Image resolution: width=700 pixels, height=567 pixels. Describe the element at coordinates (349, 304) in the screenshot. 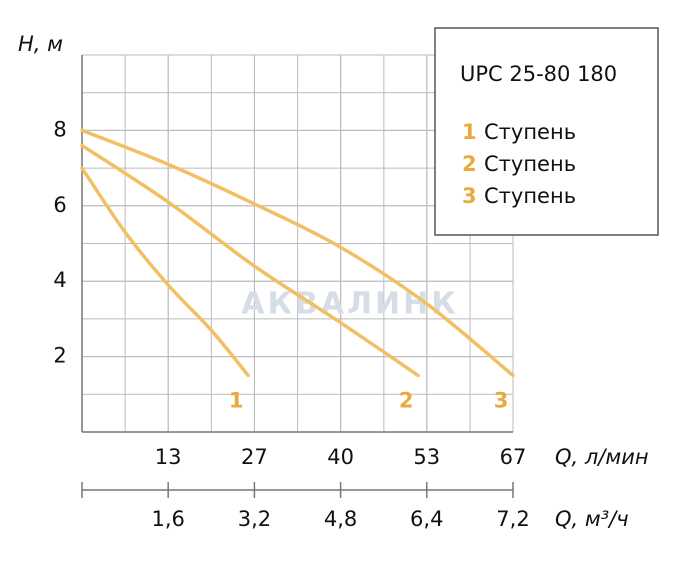

I see `watermark: АКВАЛИНК` at that location.